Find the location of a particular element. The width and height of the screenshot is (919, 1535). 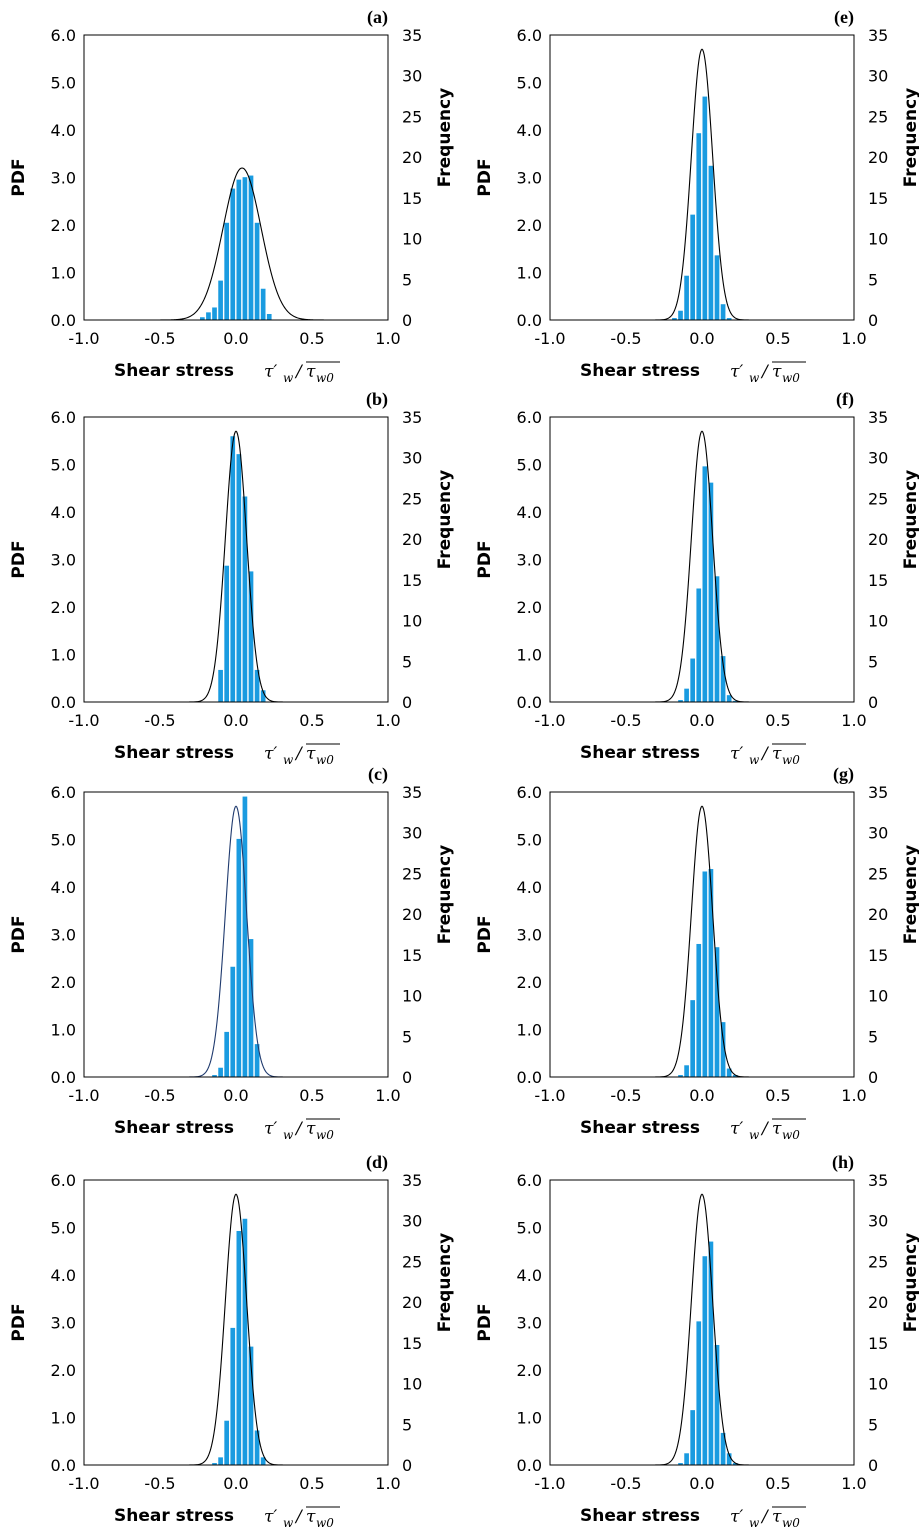

panel-label: (c) is located at coordinates (378, 774).